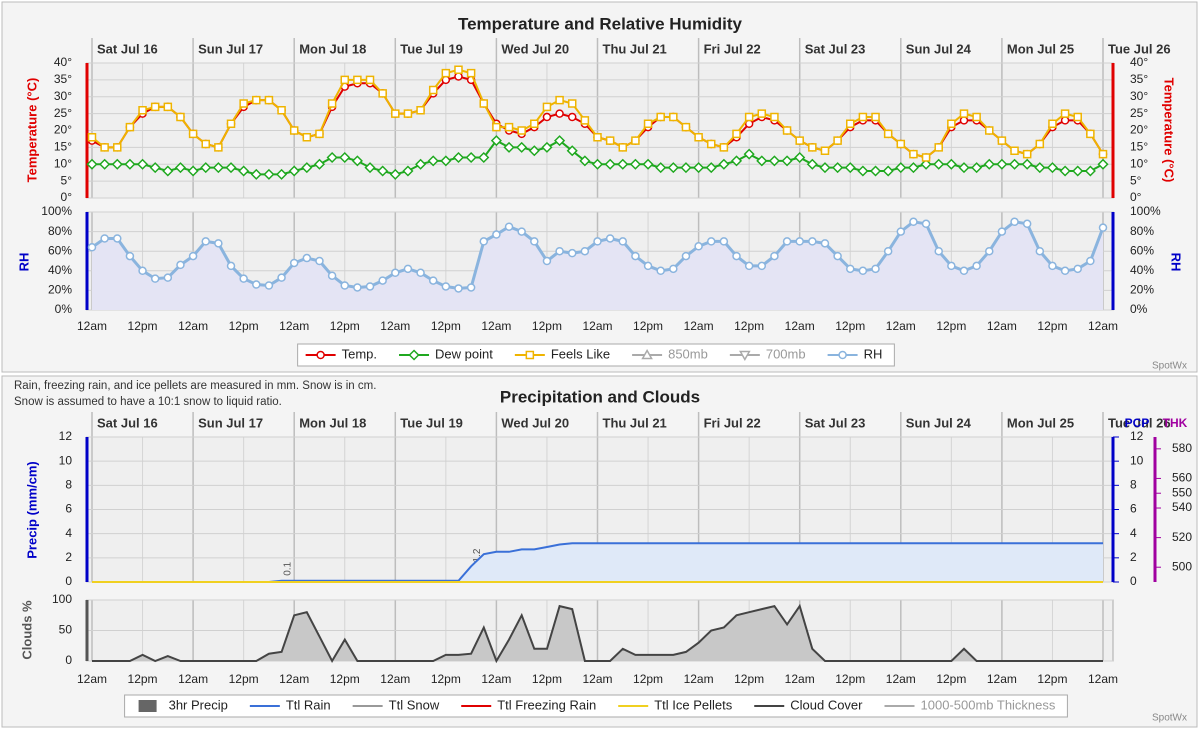  What do you see at coordinates (31, 510) in the screenshot?
I see `y-axis-label: Precip (mm/cm)` at bounding box center [31, 510].